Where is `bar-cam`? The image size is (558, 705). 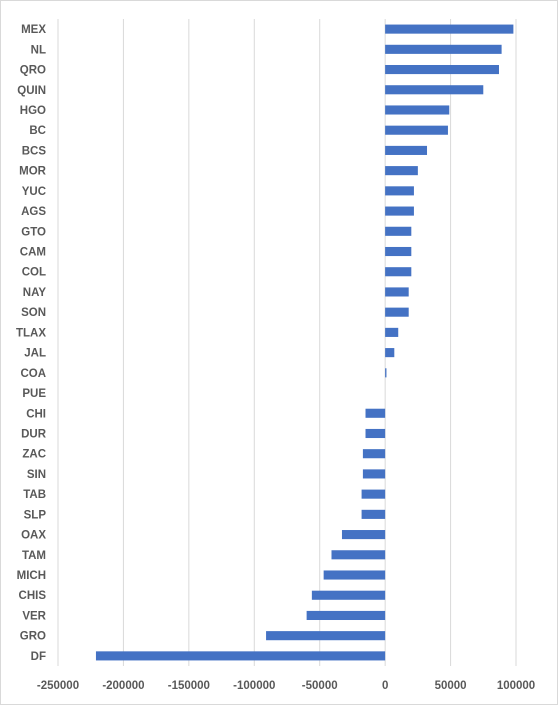 bar-cam is located at coordinates (398, 251).